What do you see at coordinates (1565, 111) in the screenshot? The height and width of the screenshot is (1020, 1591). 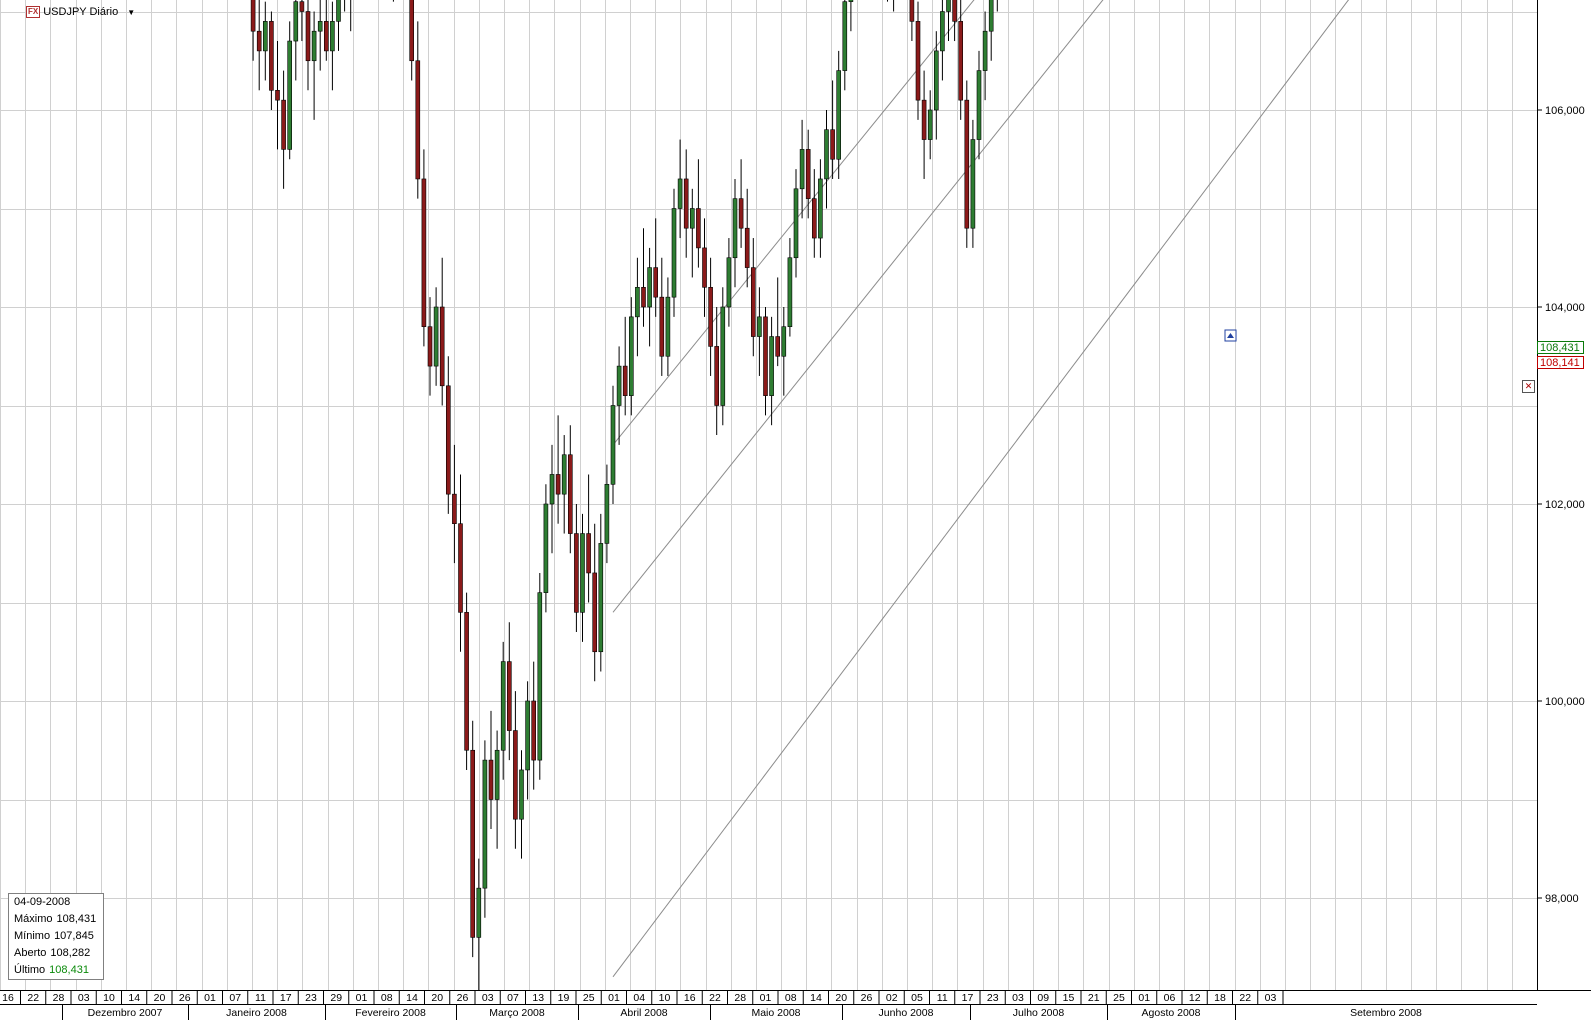 I see `y-tick-label: 106,000` at bounding box center [1565, 111].